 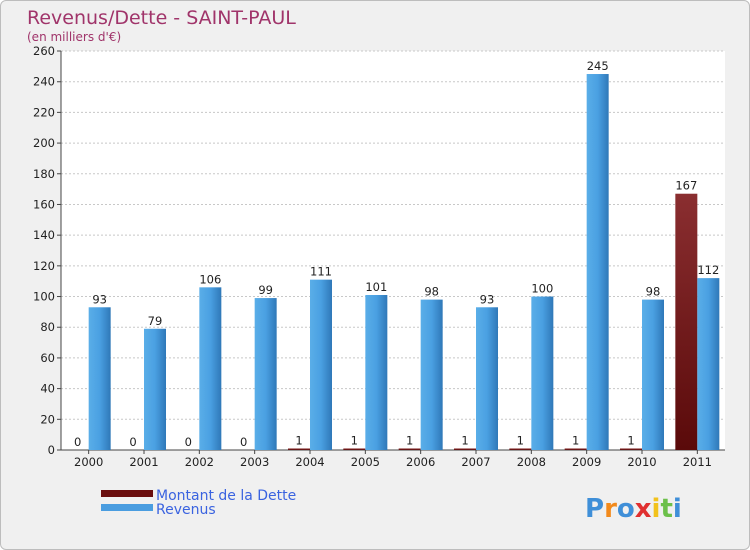 What do you see at coordinates (475, 462) in the screenshot?
I see `x-tick-label: 2007` at bounding box center [475, 462].